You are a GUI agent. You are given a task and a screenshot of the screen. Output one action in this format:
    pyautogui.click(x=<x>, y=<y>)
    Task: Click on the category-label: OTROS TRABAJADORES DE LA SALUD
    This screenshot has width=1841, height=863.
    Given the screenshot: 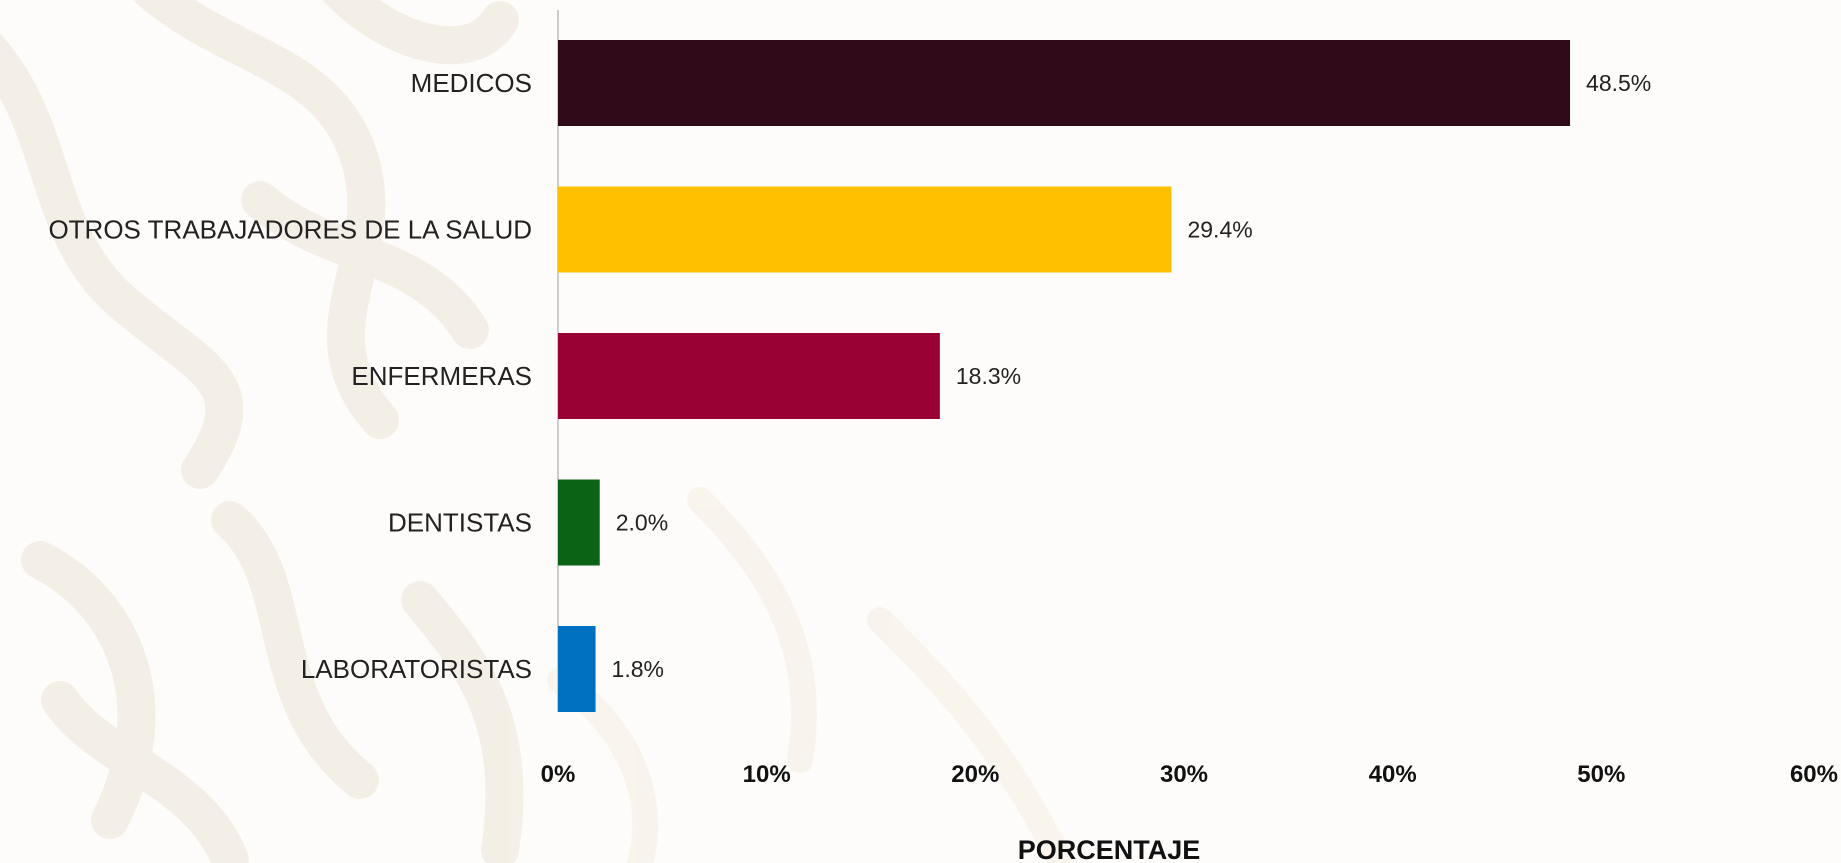 What is the action you would take?
    pyautogui.click(x=290, y=230)
    